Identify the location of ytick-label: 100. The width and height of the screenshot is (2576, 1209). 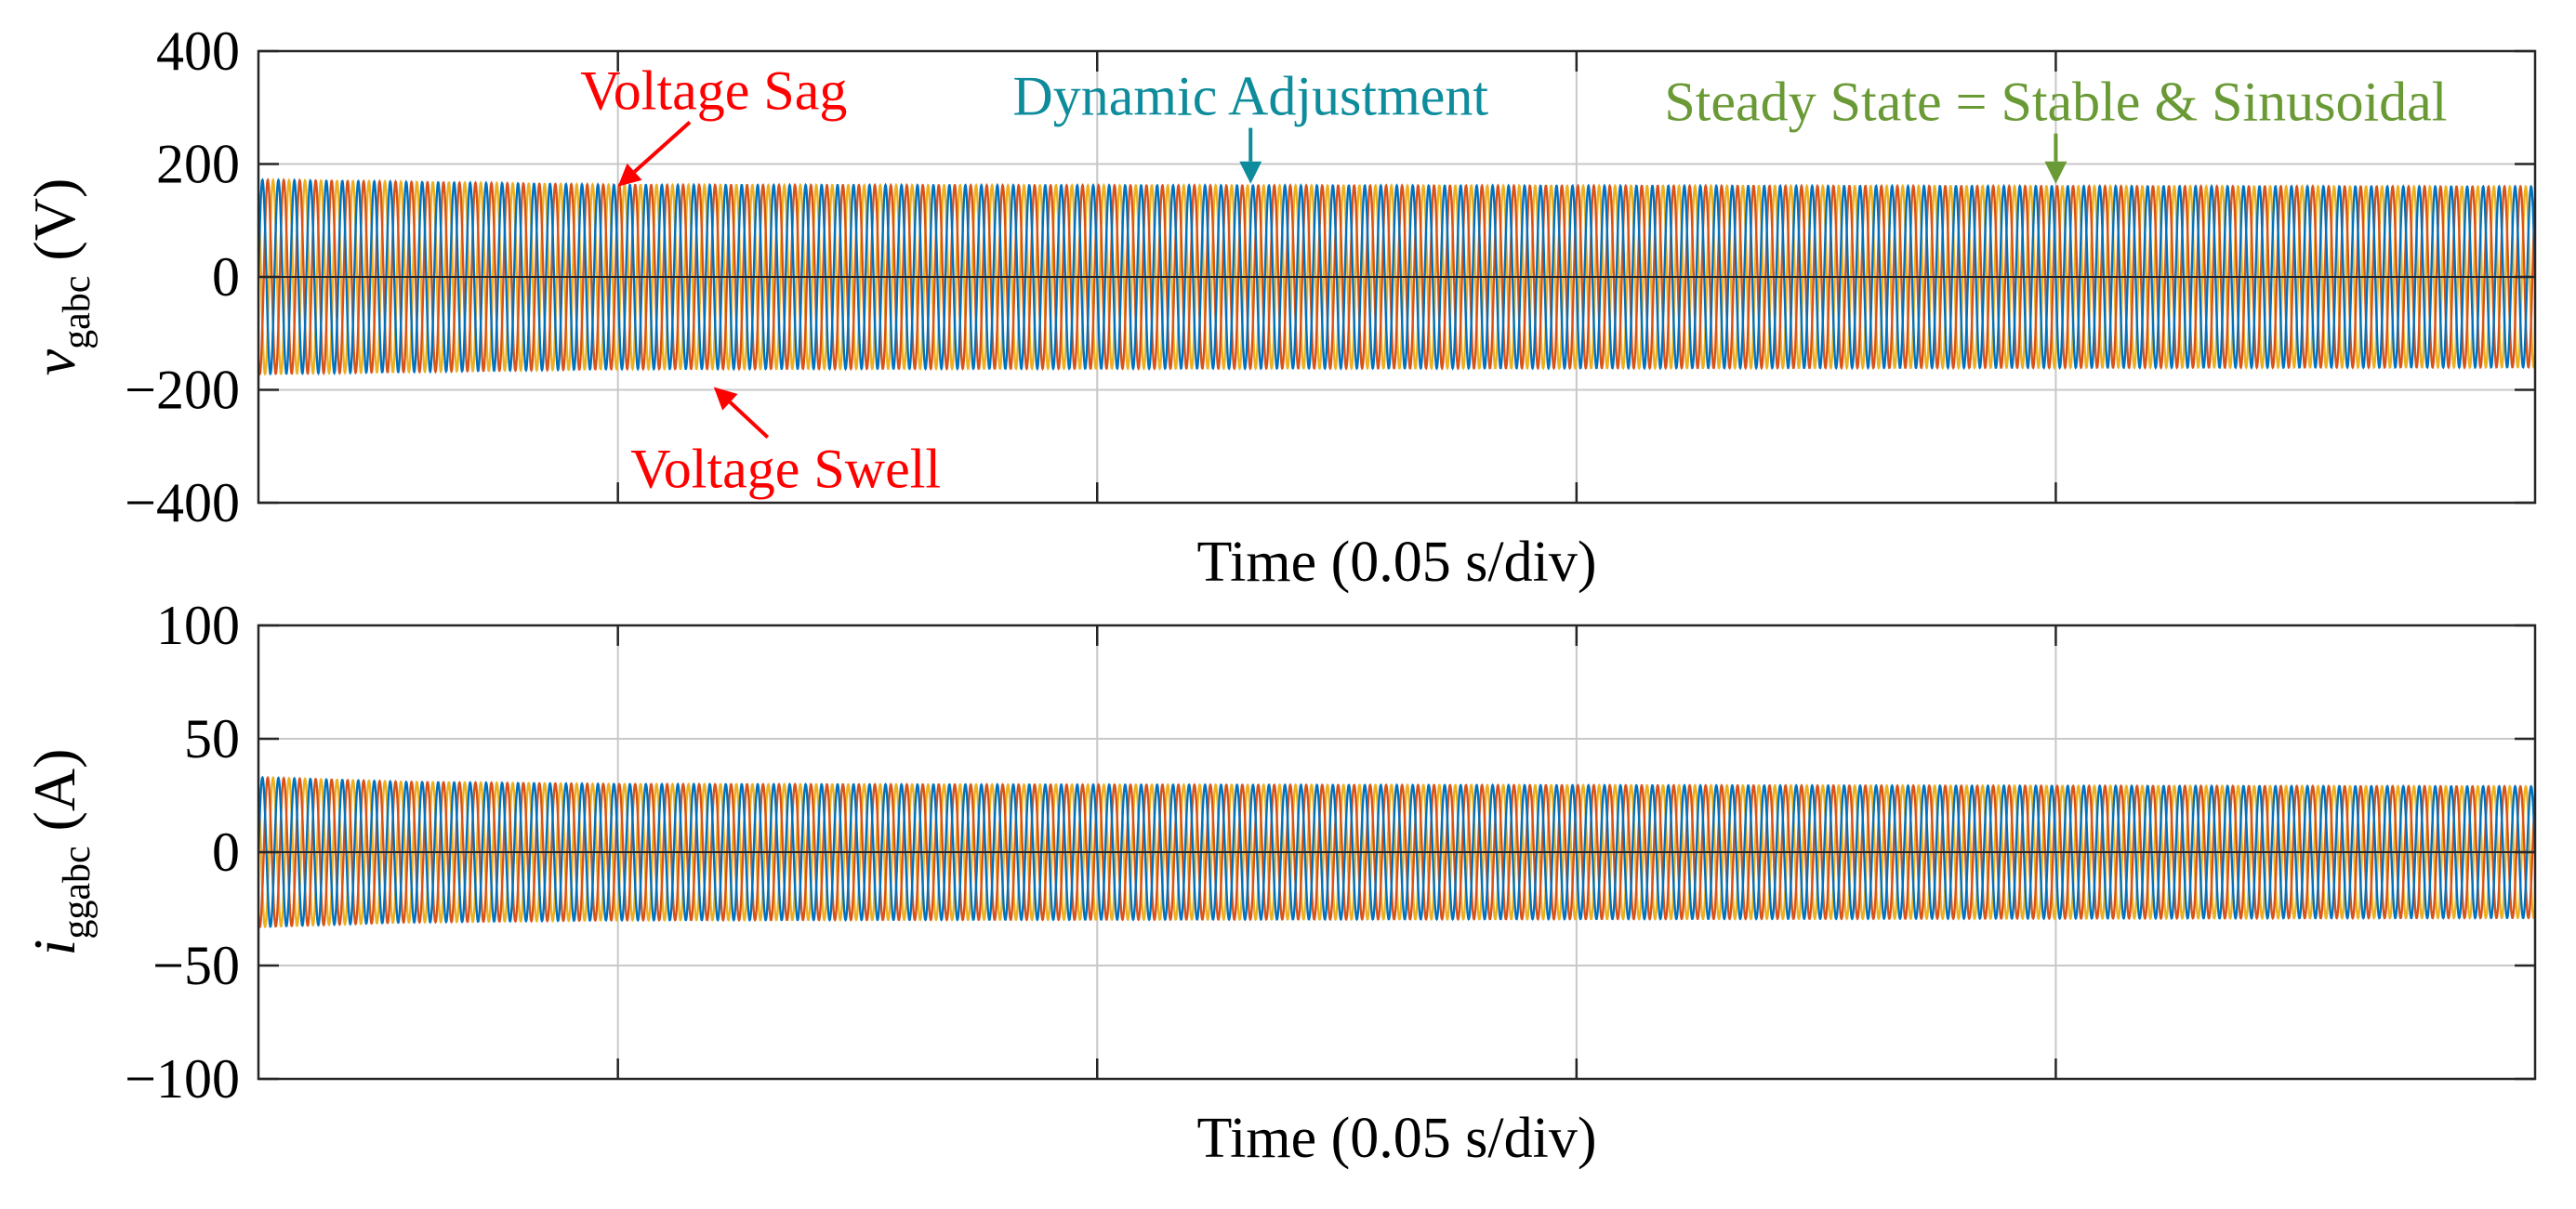
(198, 625).